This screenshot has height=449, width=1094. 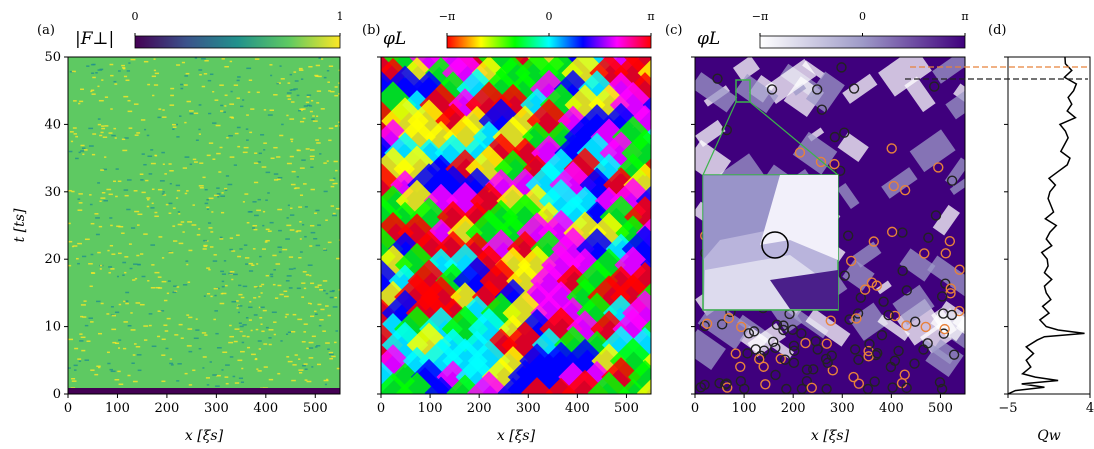 I want to click on x-tick-label: 400, so click(x=577, y=408).